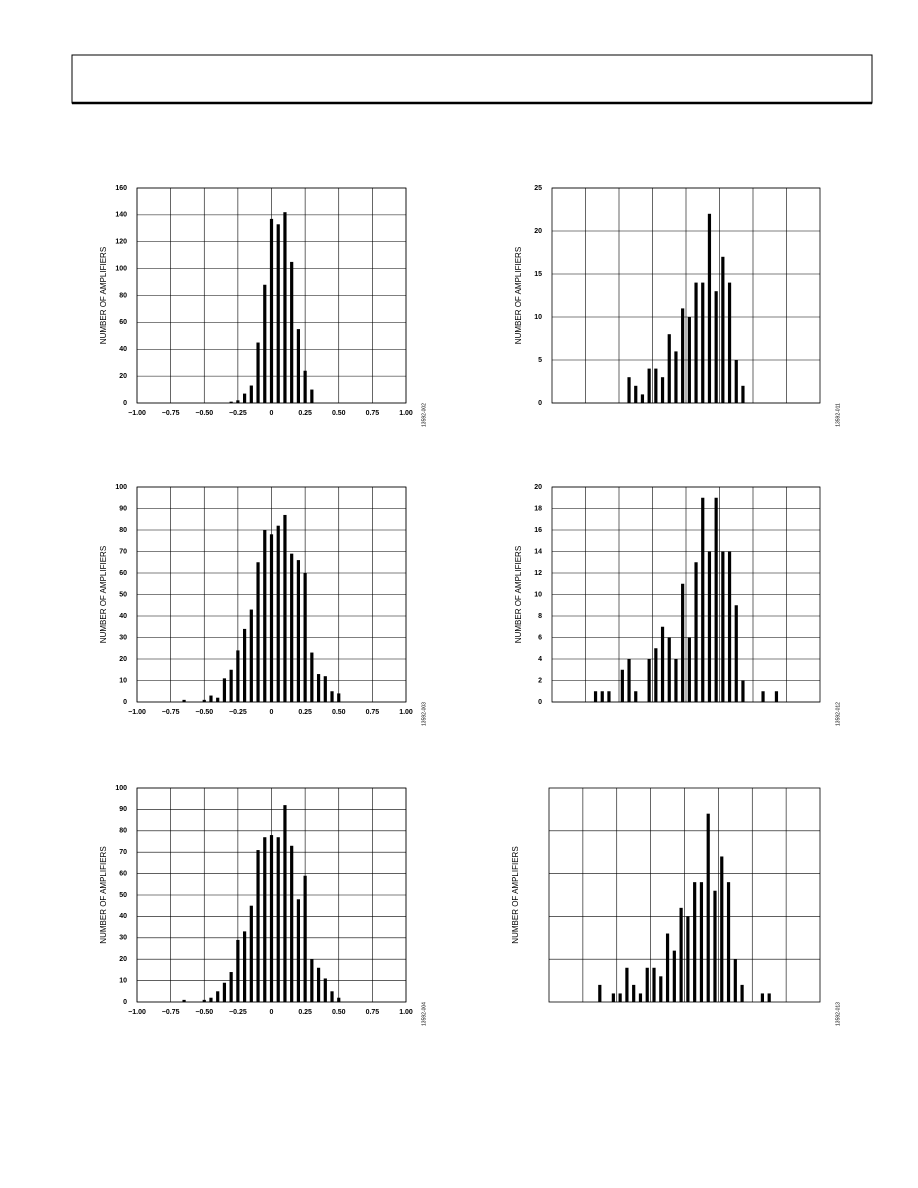 The image size is (918, 1188). Describe the element at coordinates (838, 415) in the screenshot. I see `figure-id: 13592-011` at that location.